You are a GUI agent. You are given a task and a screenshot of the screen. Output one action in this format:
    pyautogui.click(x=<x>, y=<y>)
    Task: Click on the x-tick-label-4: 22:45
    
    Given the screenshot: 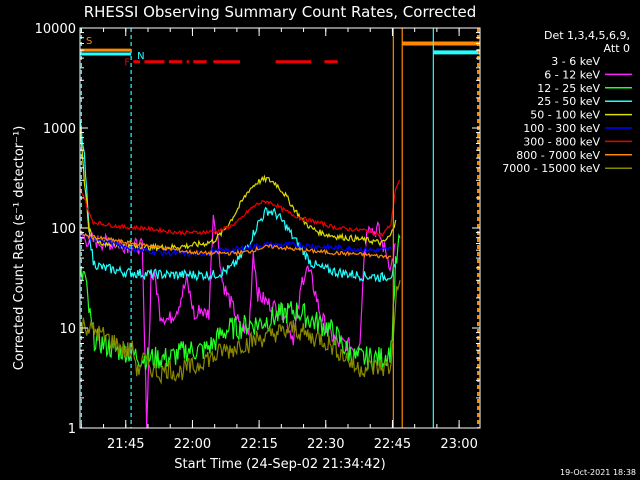 What is the action you would take?
    pyautogui.click(x=392, y=444)
    